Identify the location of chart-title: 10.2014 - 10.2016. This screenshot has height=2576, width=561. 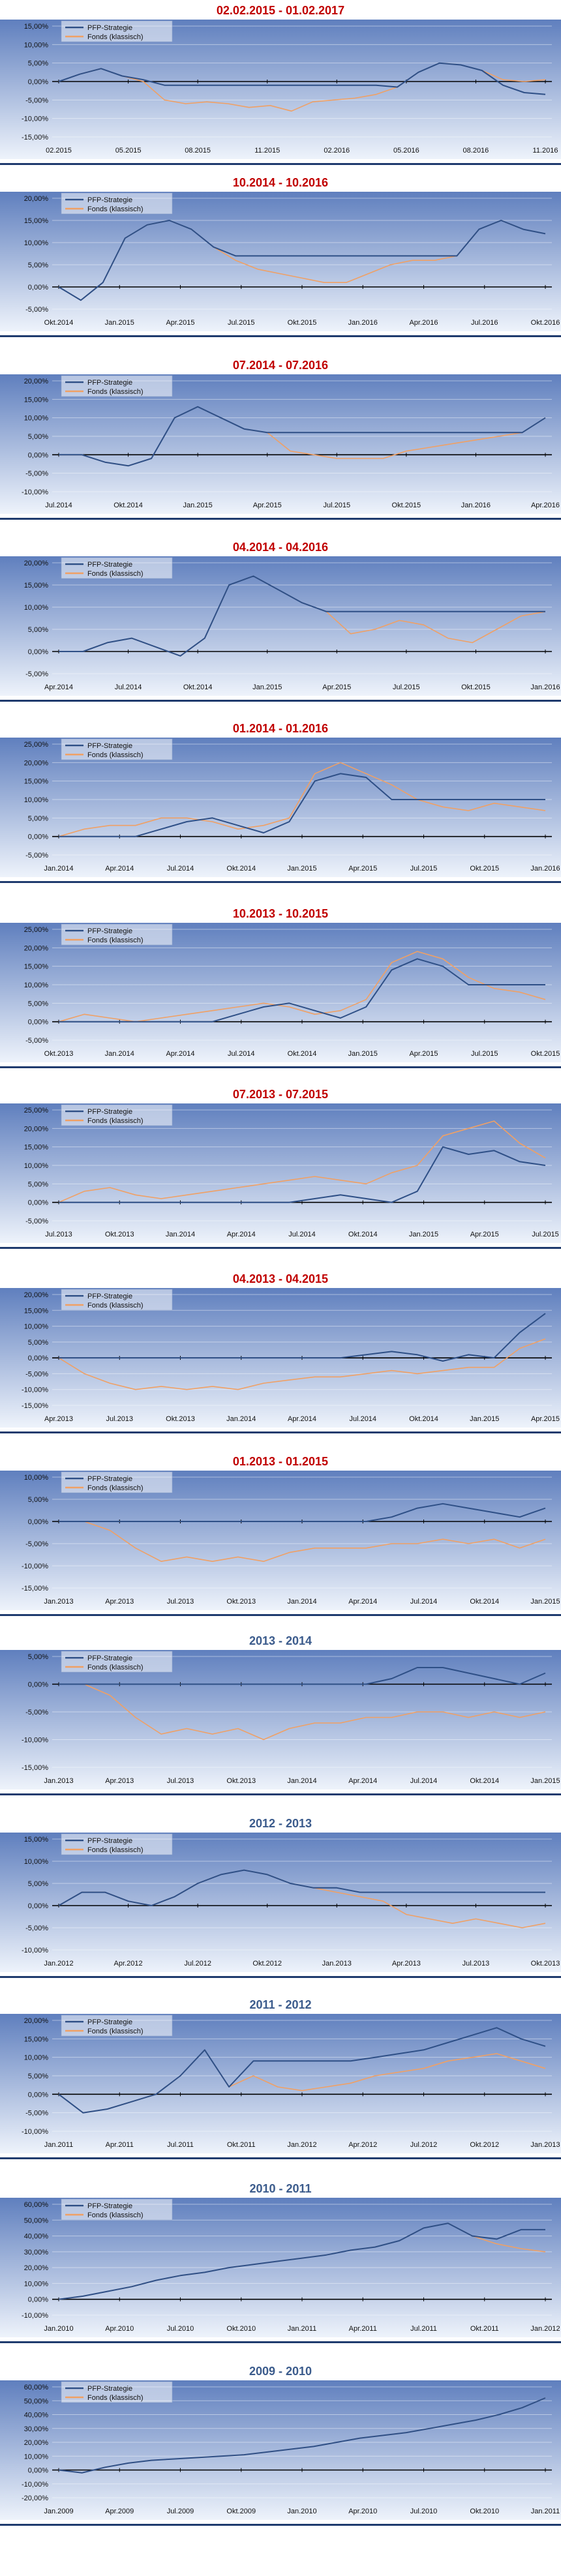
(280, 182).